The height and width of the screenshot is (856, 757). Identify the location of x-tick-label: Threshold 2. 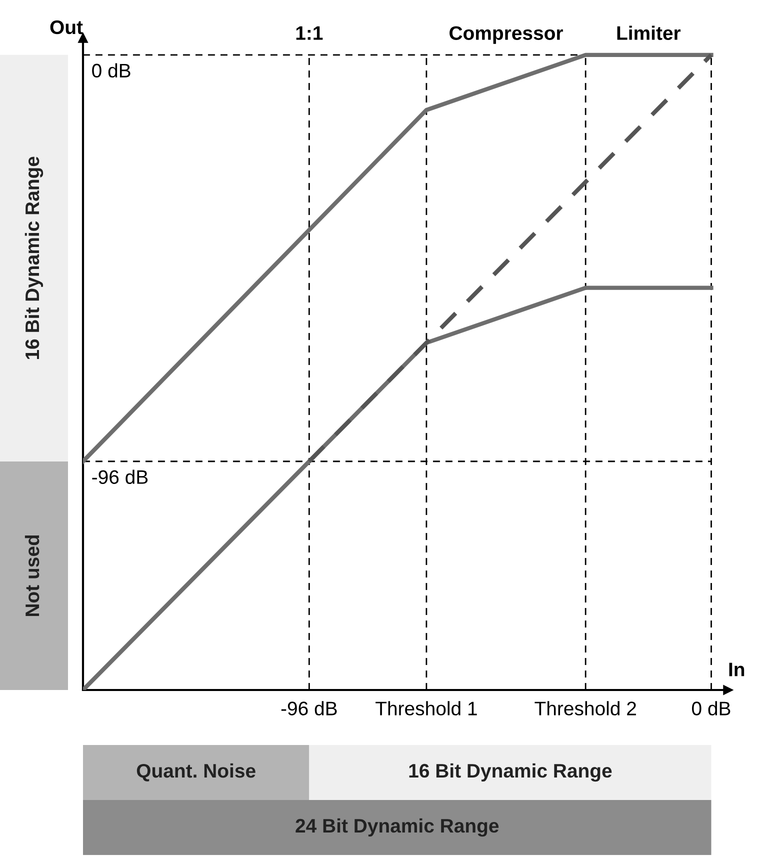
(585, 708).